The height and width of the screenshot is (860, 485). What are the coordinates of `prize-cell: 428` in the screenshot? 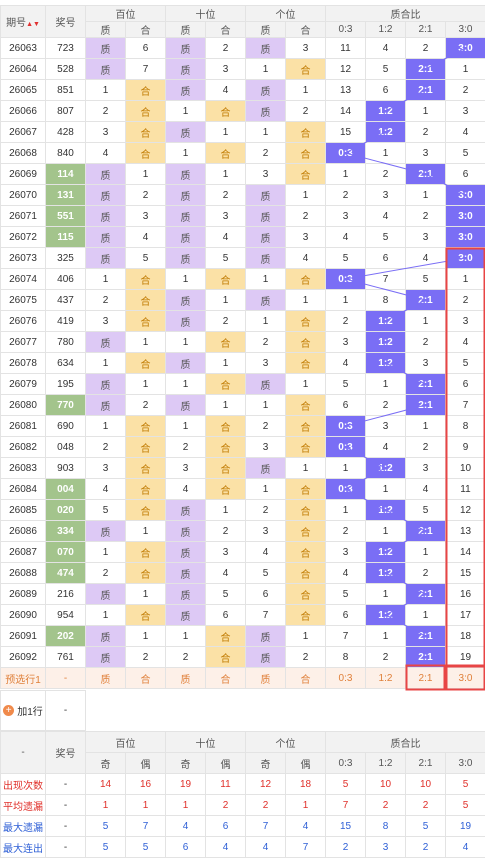 It's located at (65, 132).